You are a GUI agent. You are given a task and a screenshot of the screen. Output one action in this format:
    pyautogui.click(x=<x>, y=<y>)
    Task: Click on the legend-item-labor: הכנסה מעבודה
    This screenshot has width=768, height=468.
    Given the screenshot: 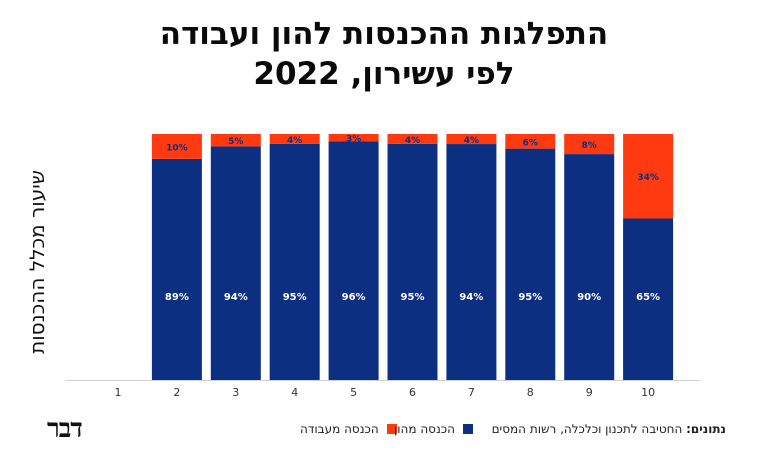 What is the action you would take?
    pyautogui.click(x=348, y=429)
    